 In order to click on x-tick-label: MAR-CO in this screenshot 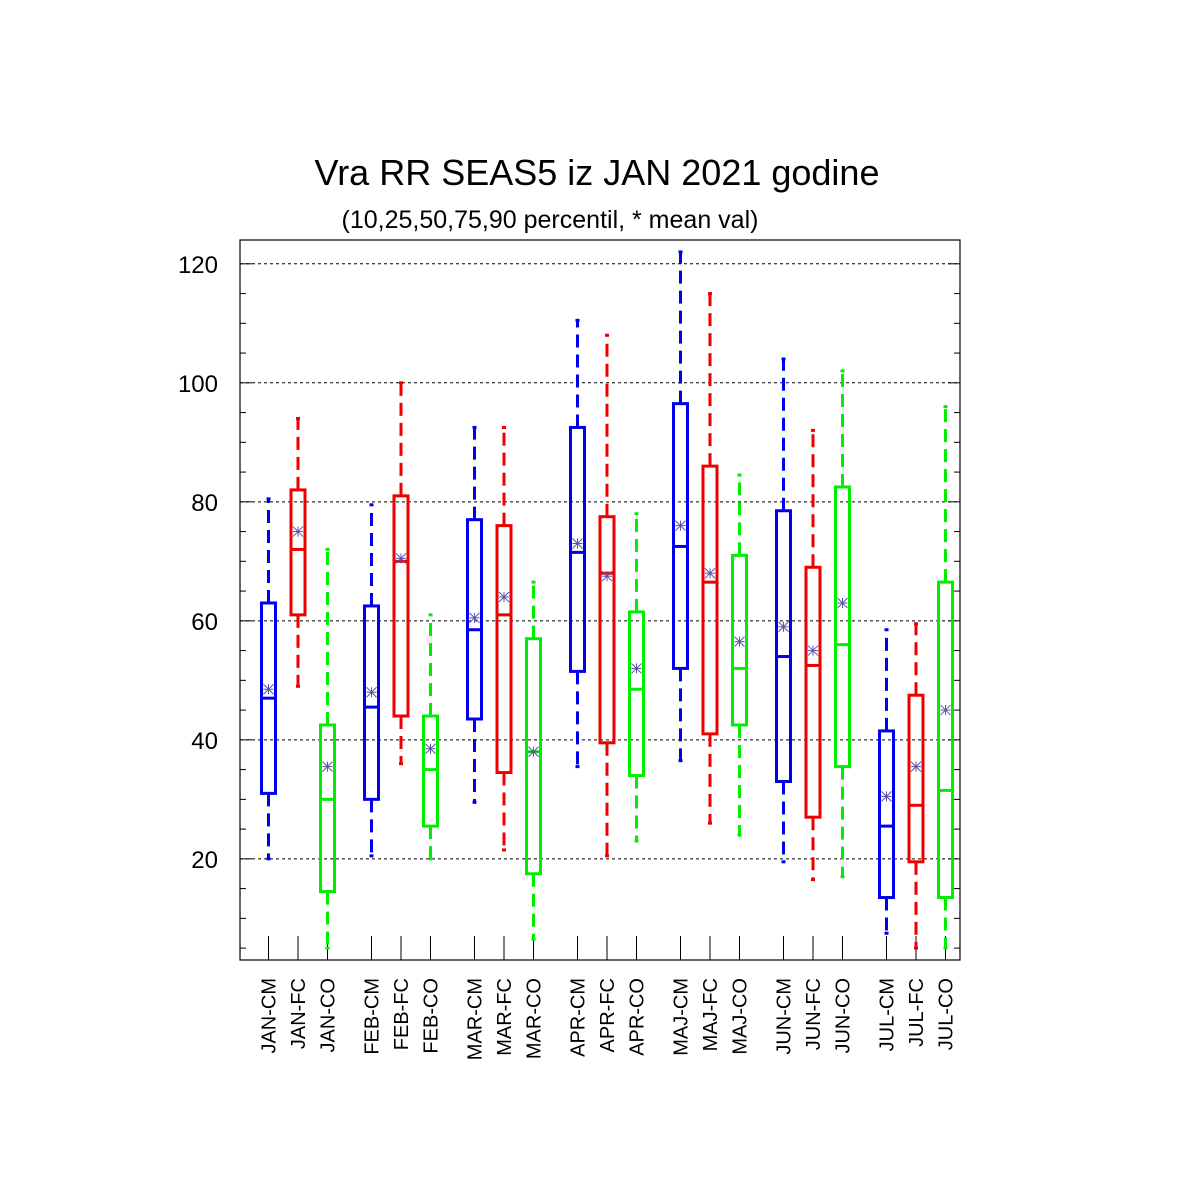, I will do `click(535, 1018)`.